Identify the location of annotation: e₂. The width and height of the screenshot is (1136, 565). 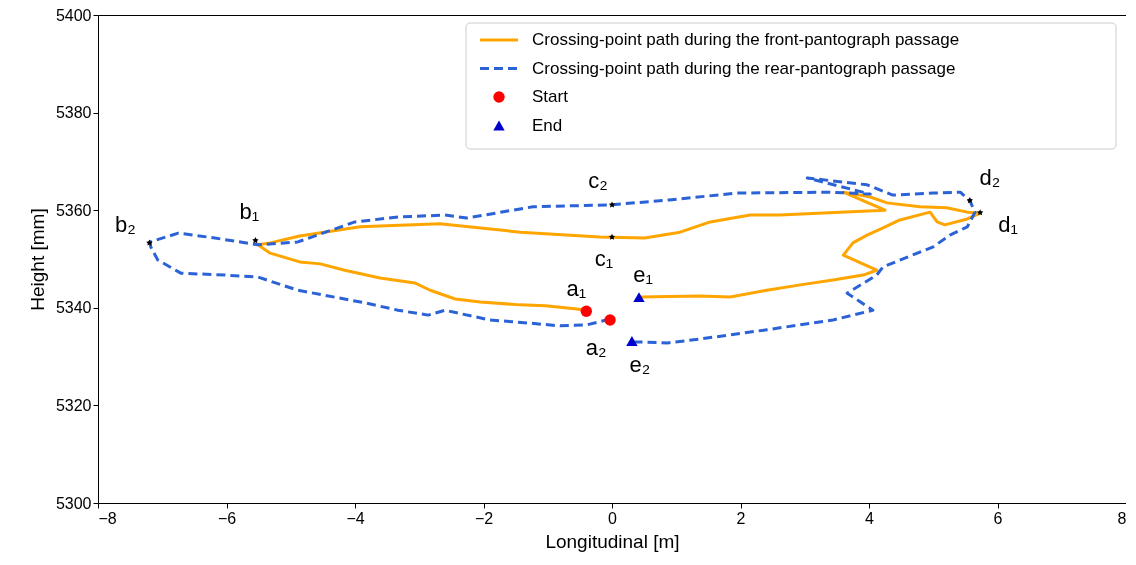
(640, 364).